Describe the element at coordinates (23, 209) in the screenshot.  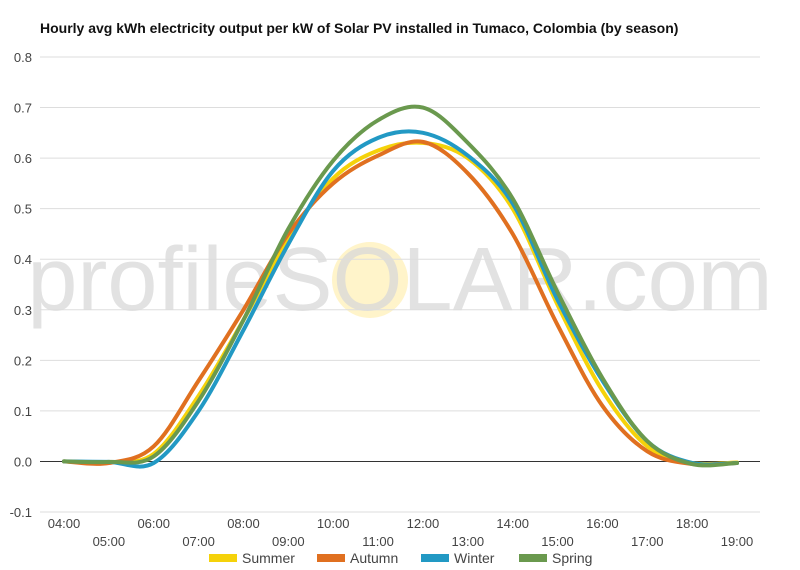
I see `y-tick-label: 0.5` at that location.